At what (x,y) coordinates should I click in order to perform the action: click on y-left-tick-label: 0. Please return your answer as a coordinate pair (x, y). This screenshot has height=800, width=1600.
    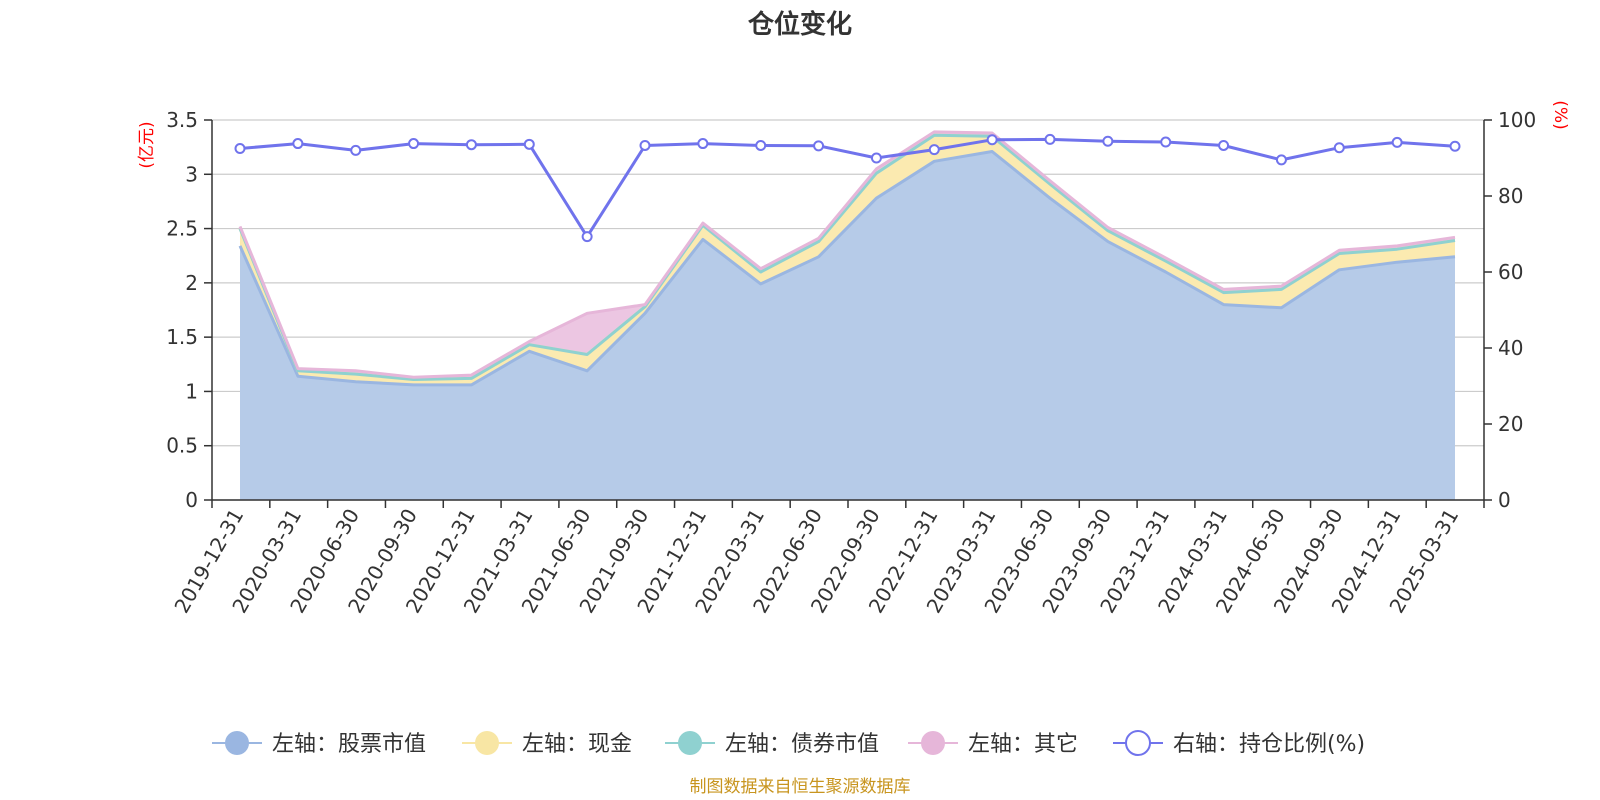
    Looking at the image, I should click on (191, 500).